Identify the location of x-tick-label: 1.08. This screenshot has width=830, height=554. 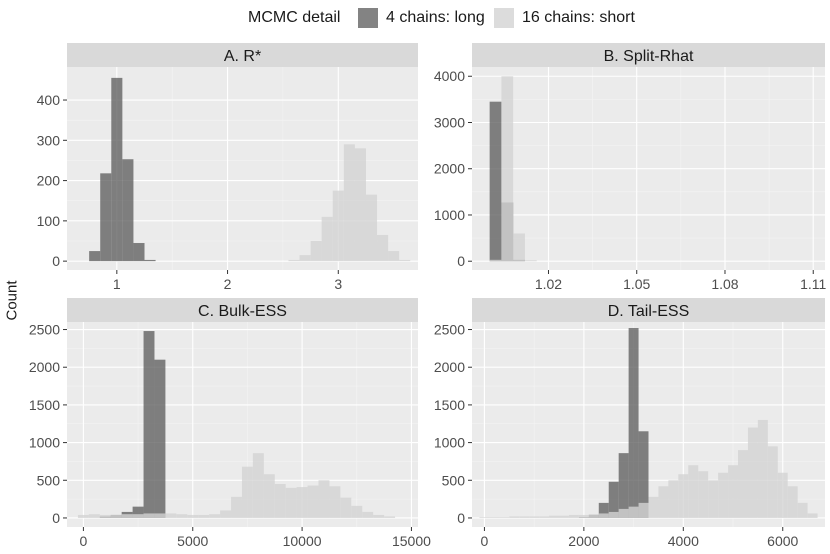
(724, 284).